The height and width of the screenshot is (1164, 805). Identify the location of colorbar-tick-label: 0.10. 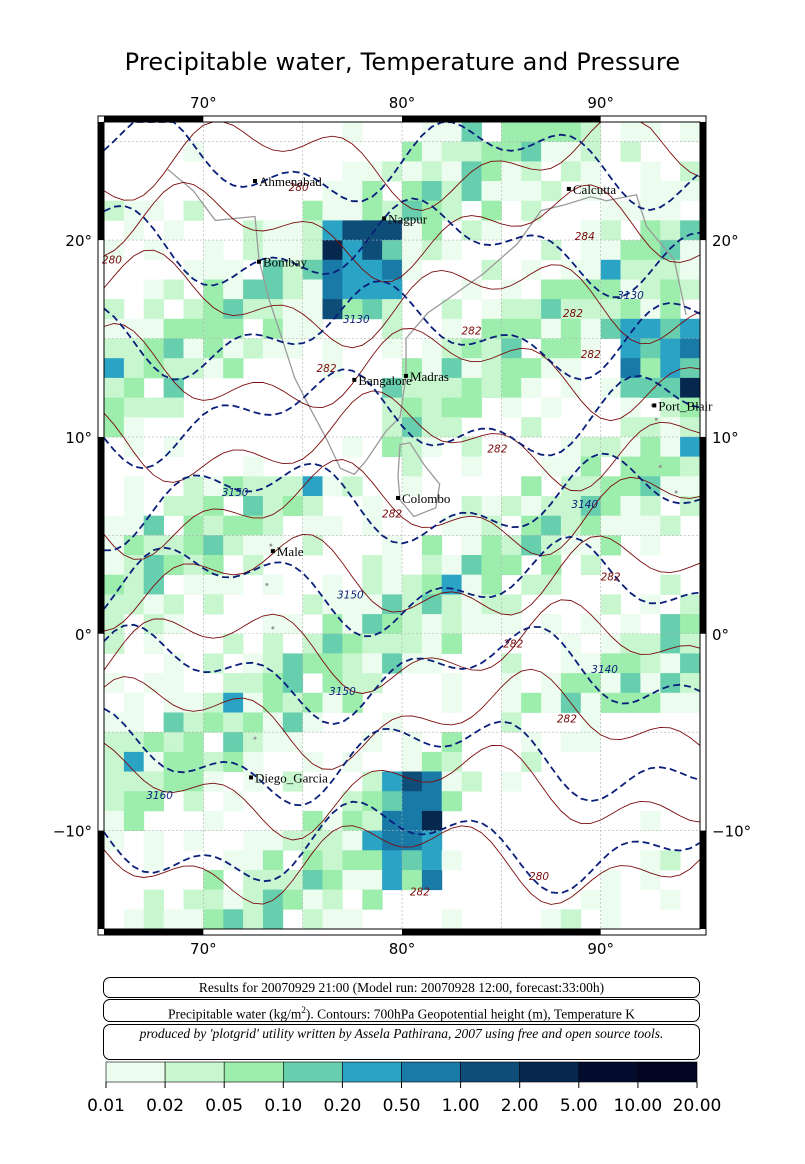
(283, 1106).